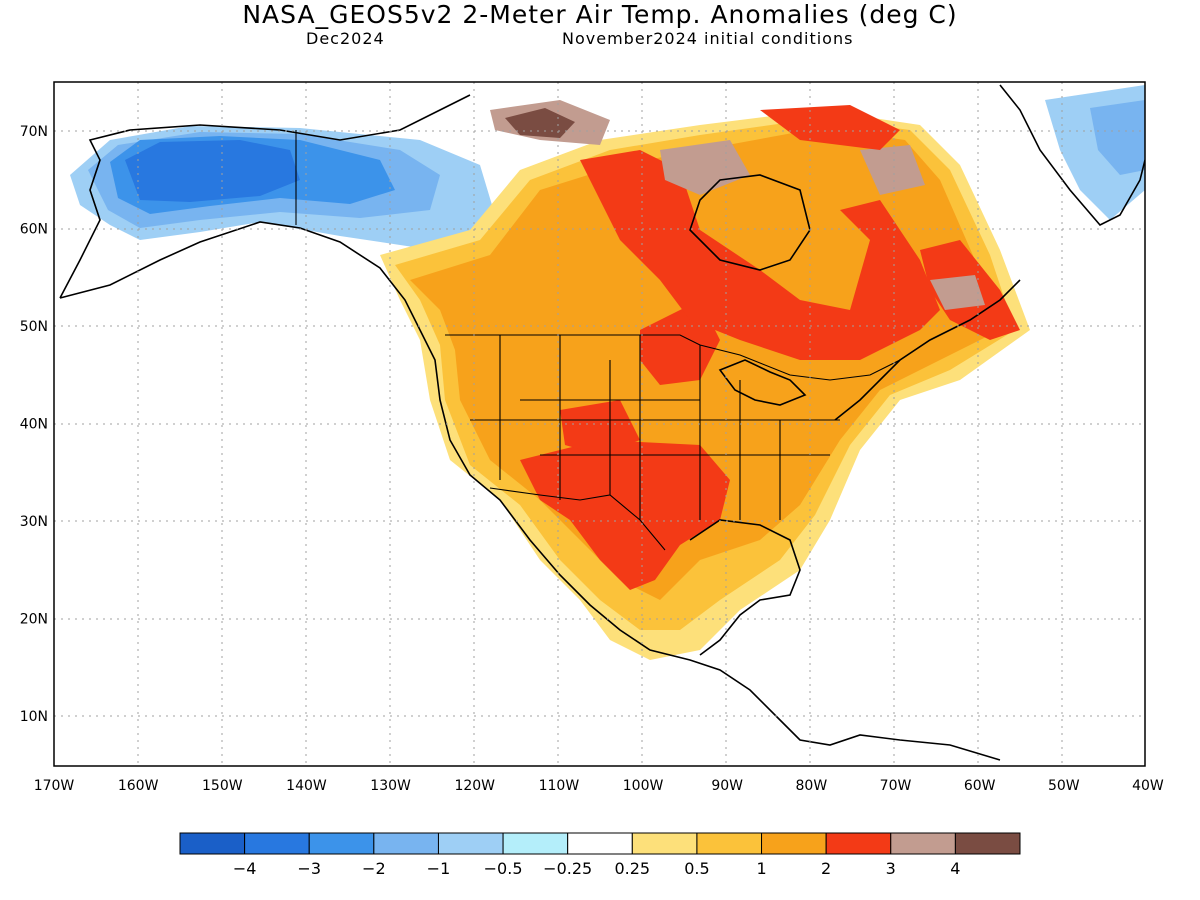  I want to click on hot-core-canada, so click(760, 255).